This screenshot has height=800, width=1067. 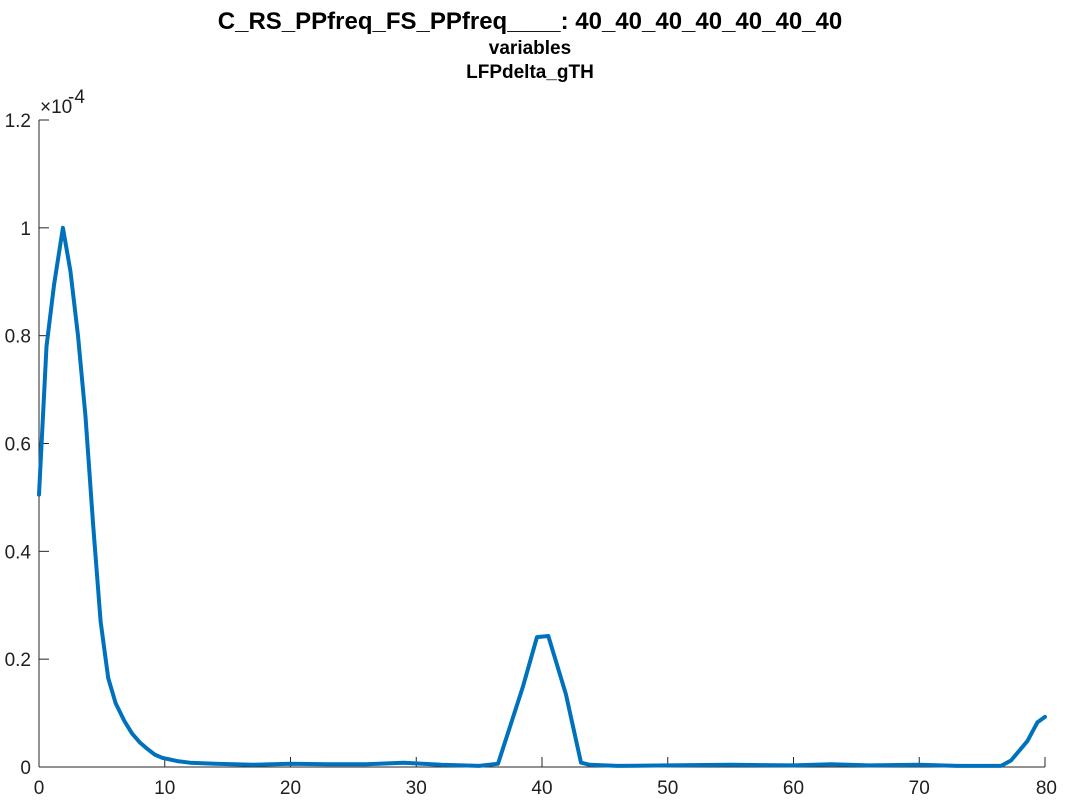 I want to click on x-tick-label: 60, so click(x=793, y=788).